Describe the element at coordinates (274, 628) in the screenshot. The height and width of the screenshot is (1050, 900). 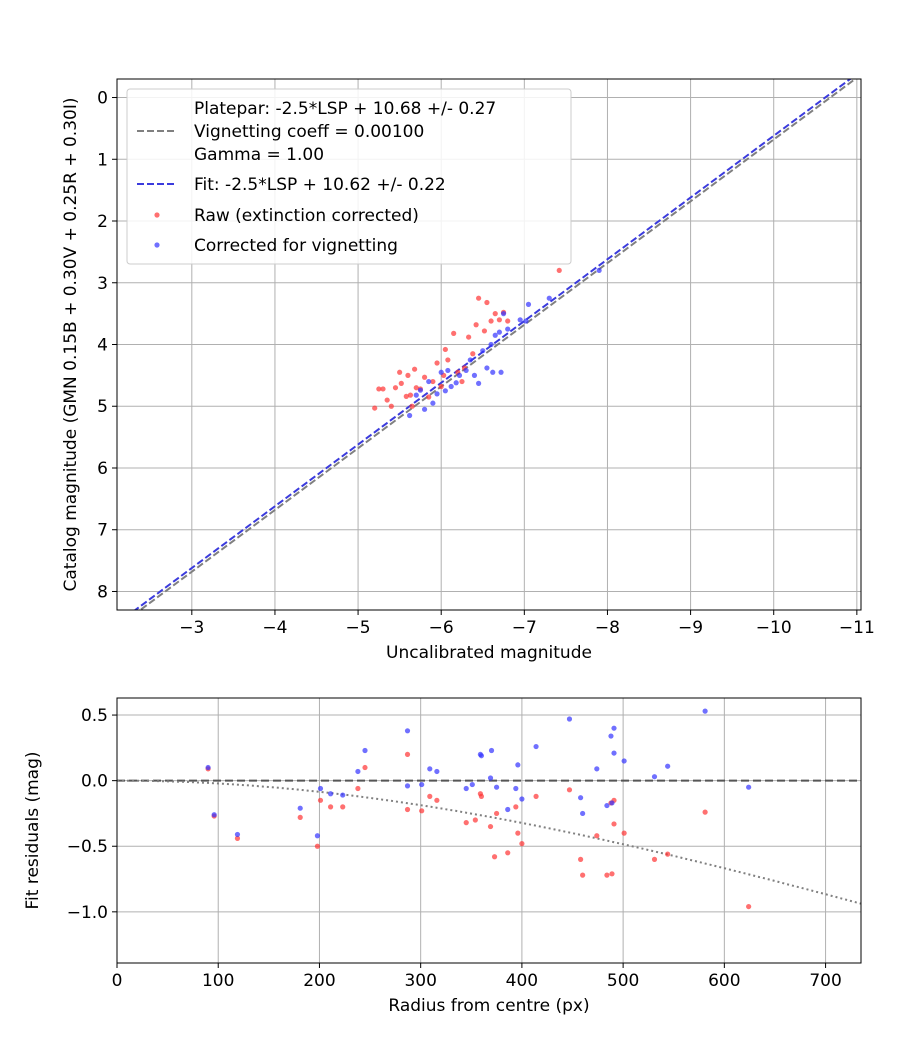
I see `x-tick-label: −4` at that location.